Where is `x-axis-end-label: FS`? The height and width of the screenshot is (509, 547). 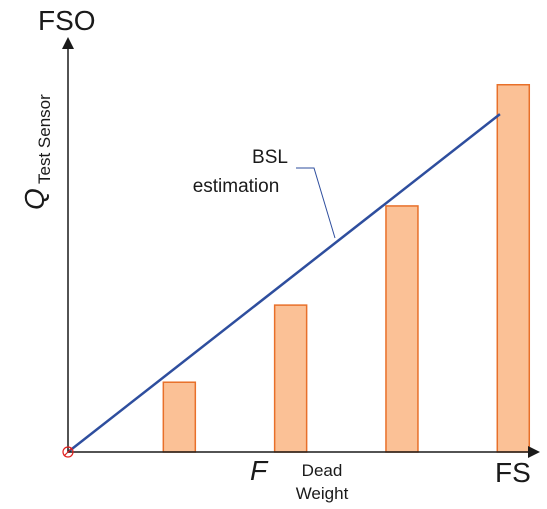
x-axis-end-label: FS is located at coordinates (513, 472).